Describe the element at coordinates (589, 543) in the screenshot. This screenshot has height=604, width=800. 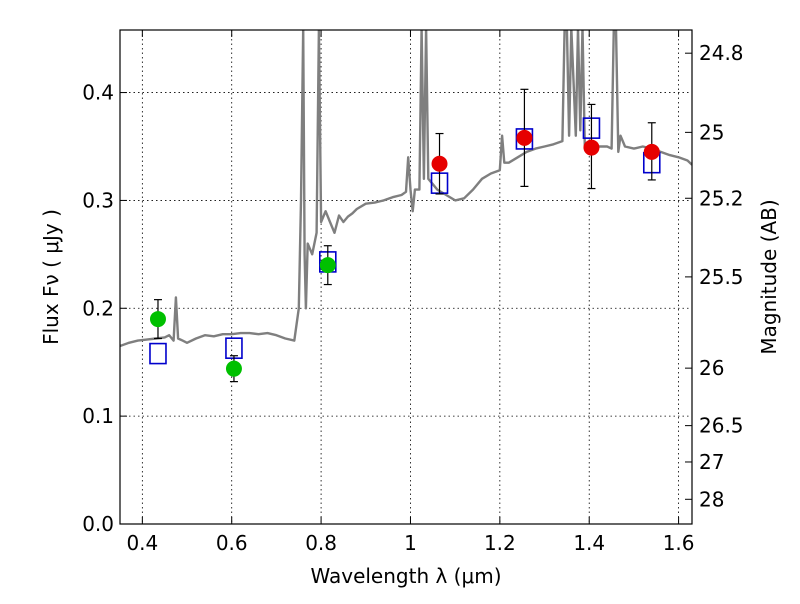
I see `x-tick-label: 1.4` at that location.